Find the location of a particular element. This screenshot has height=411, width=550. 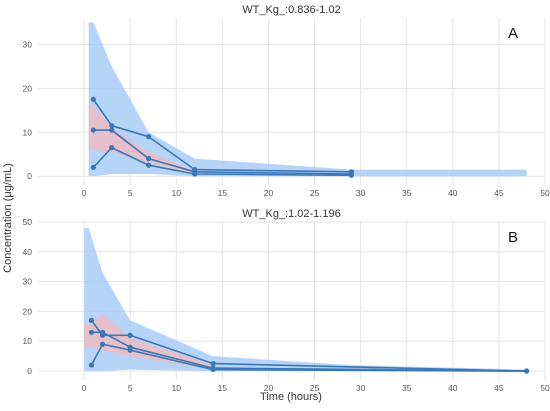

y-tick-label: 50 is located at coordinates (28, 222).